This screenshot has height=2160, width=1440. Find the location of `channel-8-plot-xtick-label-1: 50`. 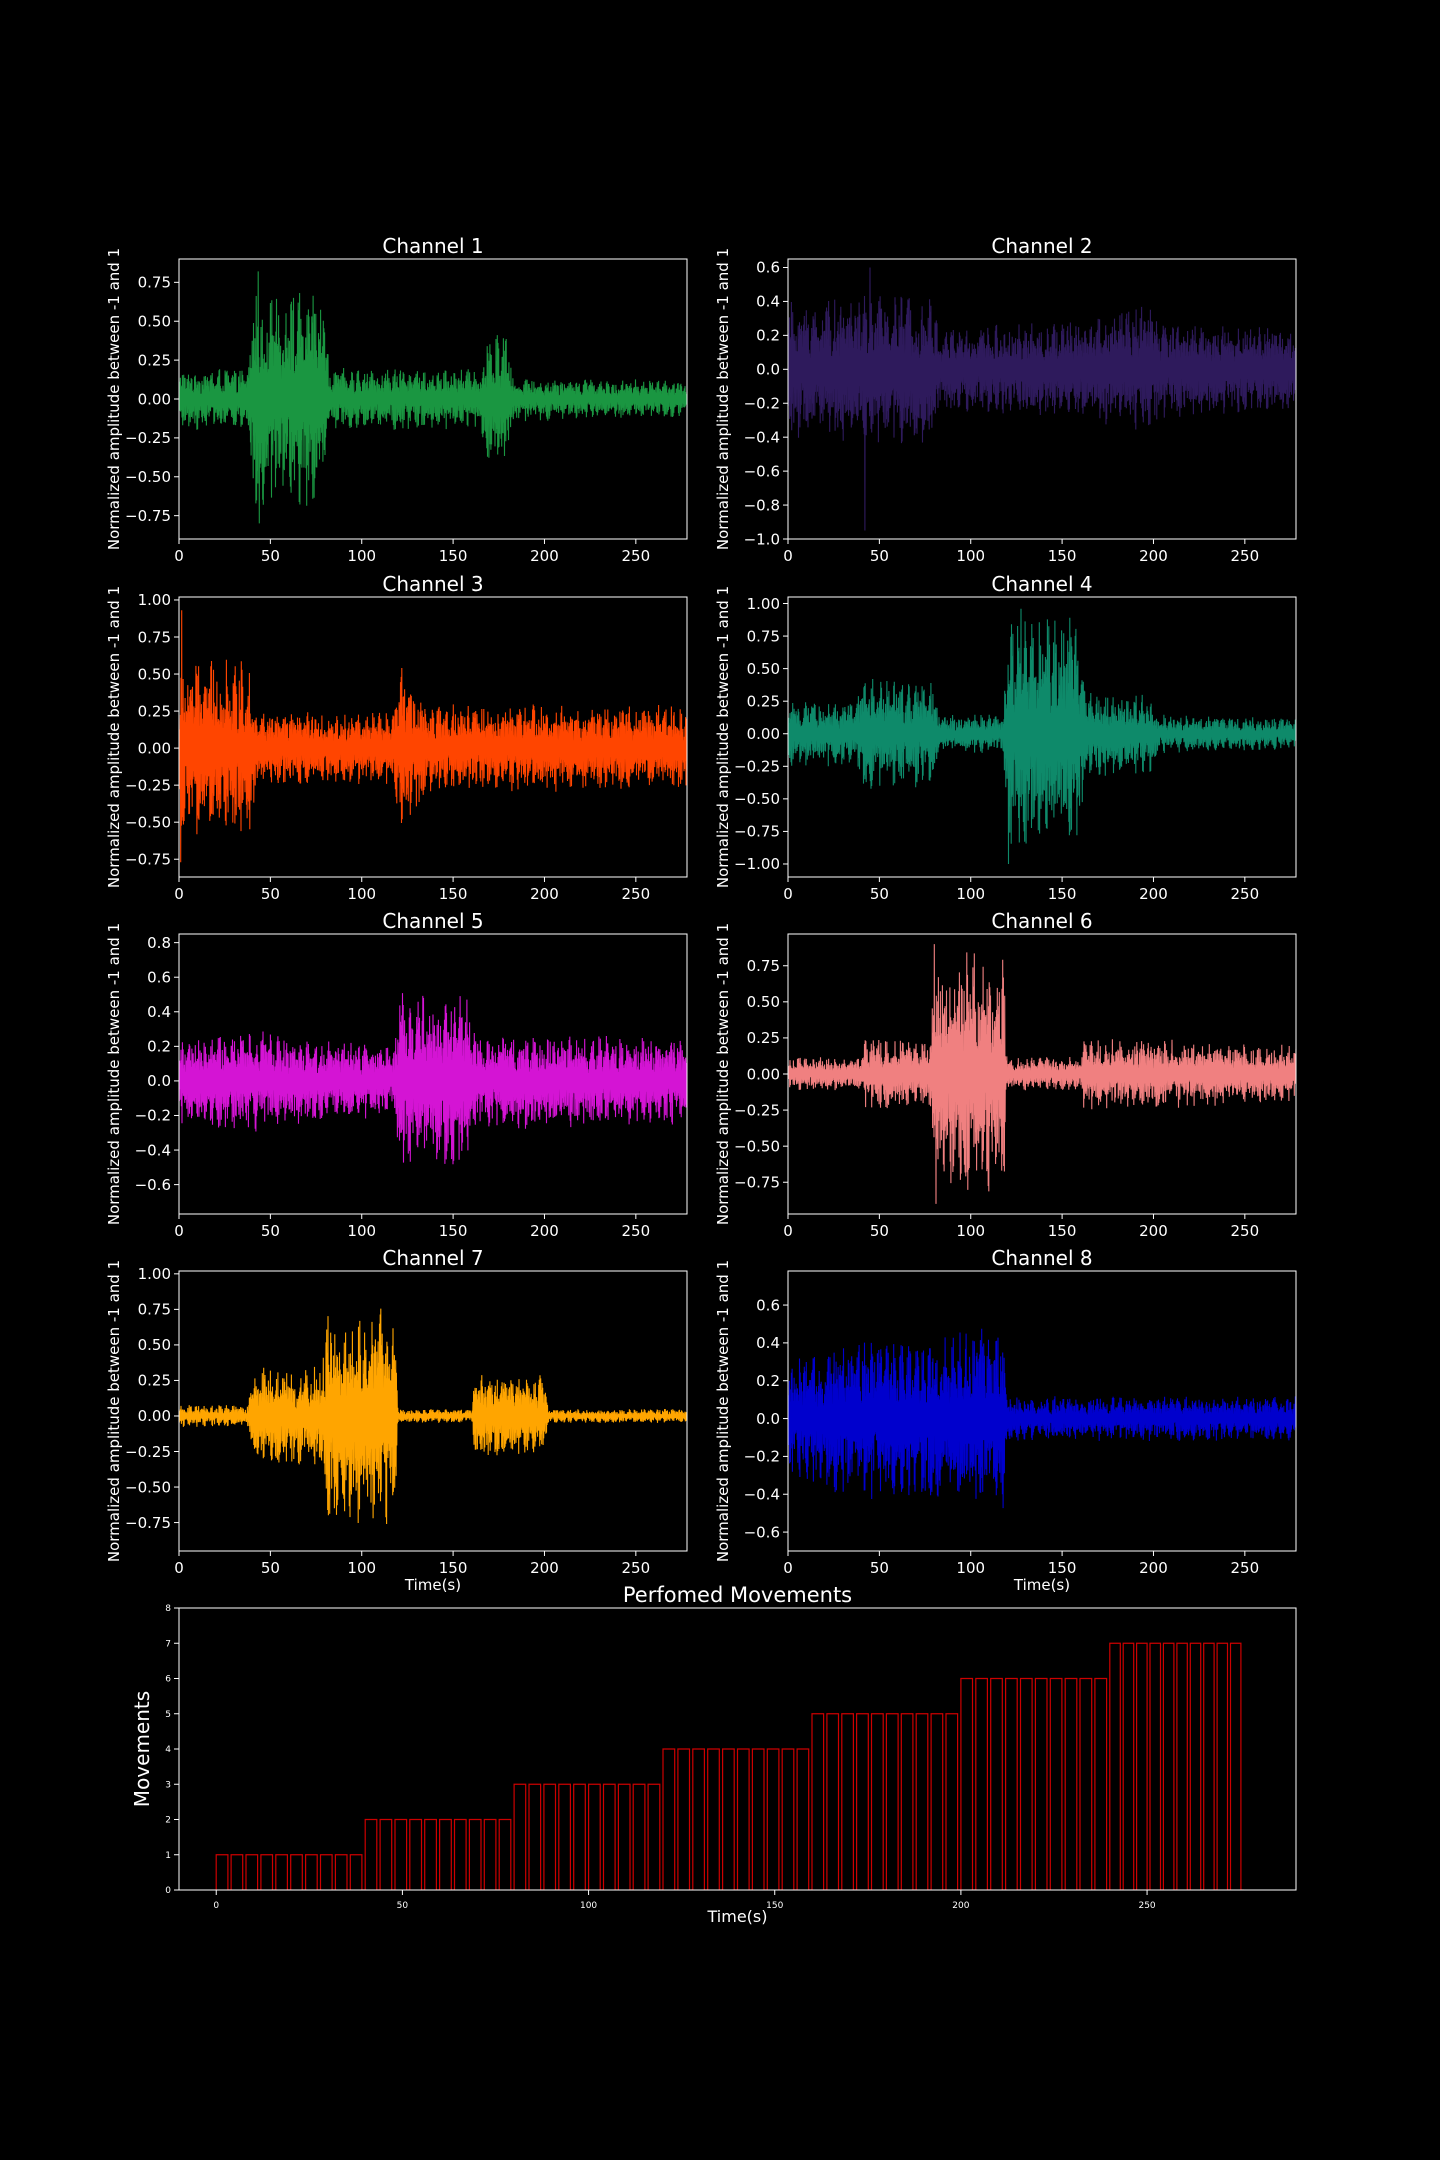

channel-8-plot-xtick-label-1: 50 is located at coordinates (879, 1568).